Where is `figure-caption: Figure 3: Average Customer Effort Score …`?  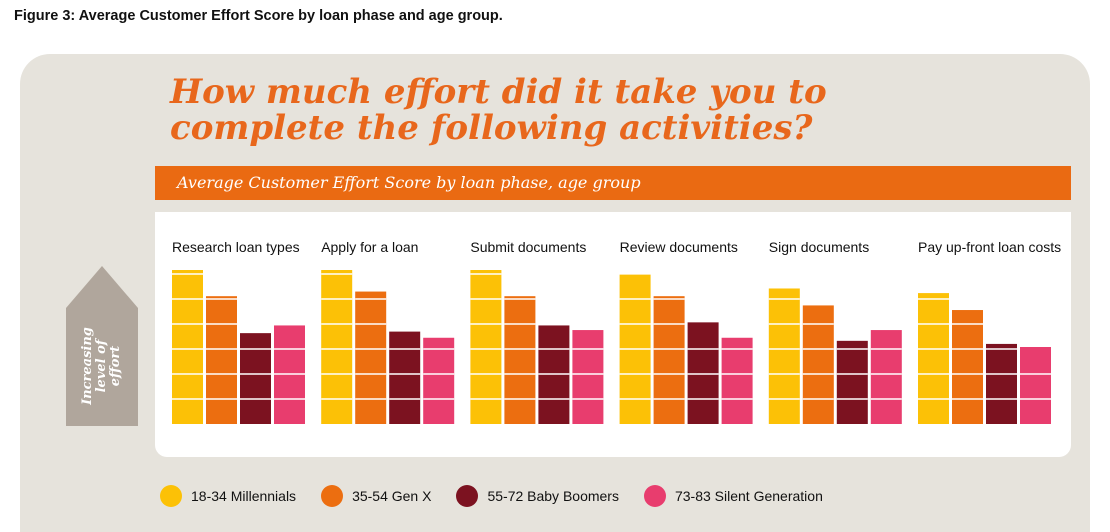
figure-caption: Figure 3: Average Customer Effort Score … is located at coordinates (258, 16).